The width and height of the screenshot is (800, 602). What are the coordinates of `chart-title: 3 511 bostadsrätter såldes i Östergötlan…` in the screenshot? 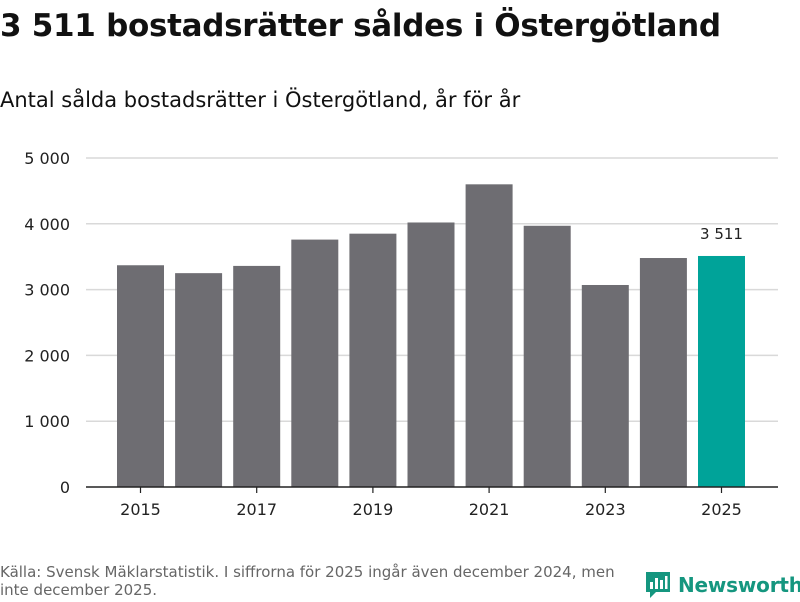 It's located at (360, 26).